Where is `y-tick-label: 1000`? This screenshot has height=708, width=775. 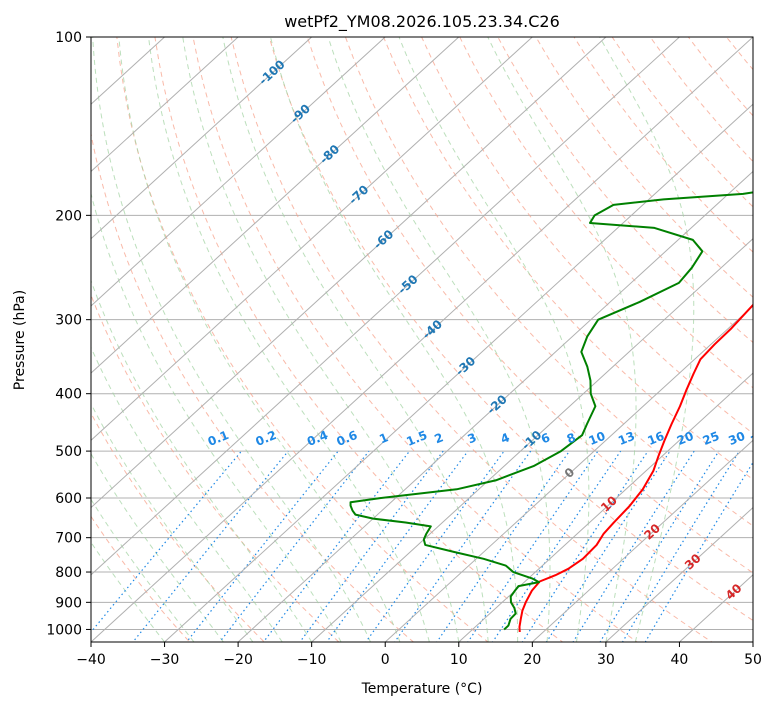 y-tick-label: 1000 is located at coordinates (64, 630).